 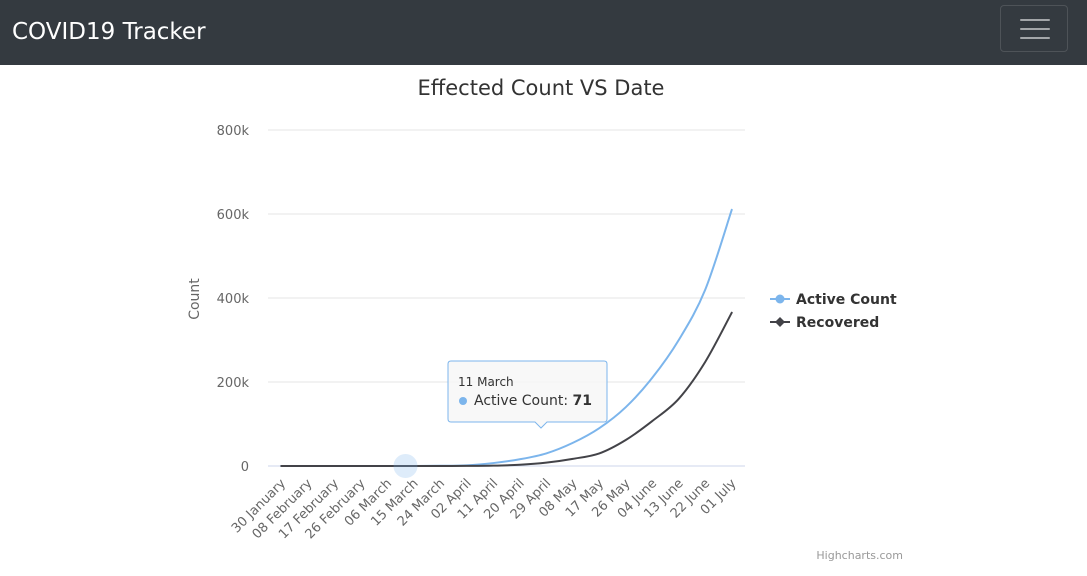 I want to click on credits-link: Highcharts.com, so click(x=859, y=555).